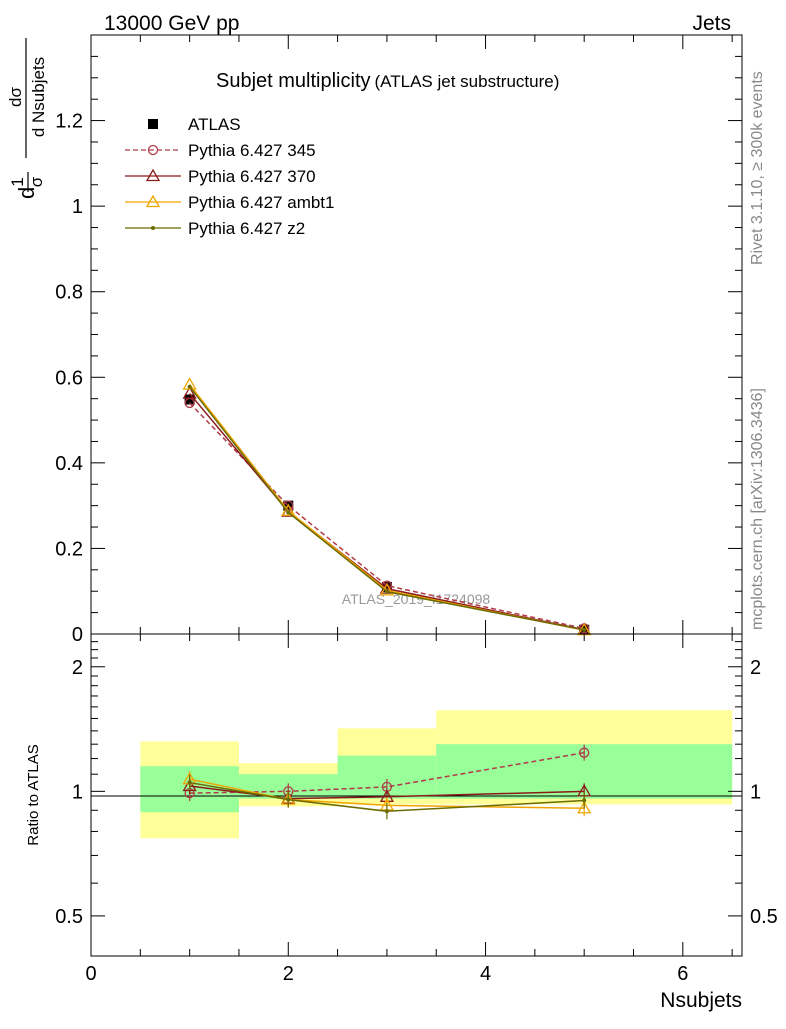  Describe the element at coordinates (69, 917) in the screenshot. I see `ratio-y-tick-label: 0.5` at that location.